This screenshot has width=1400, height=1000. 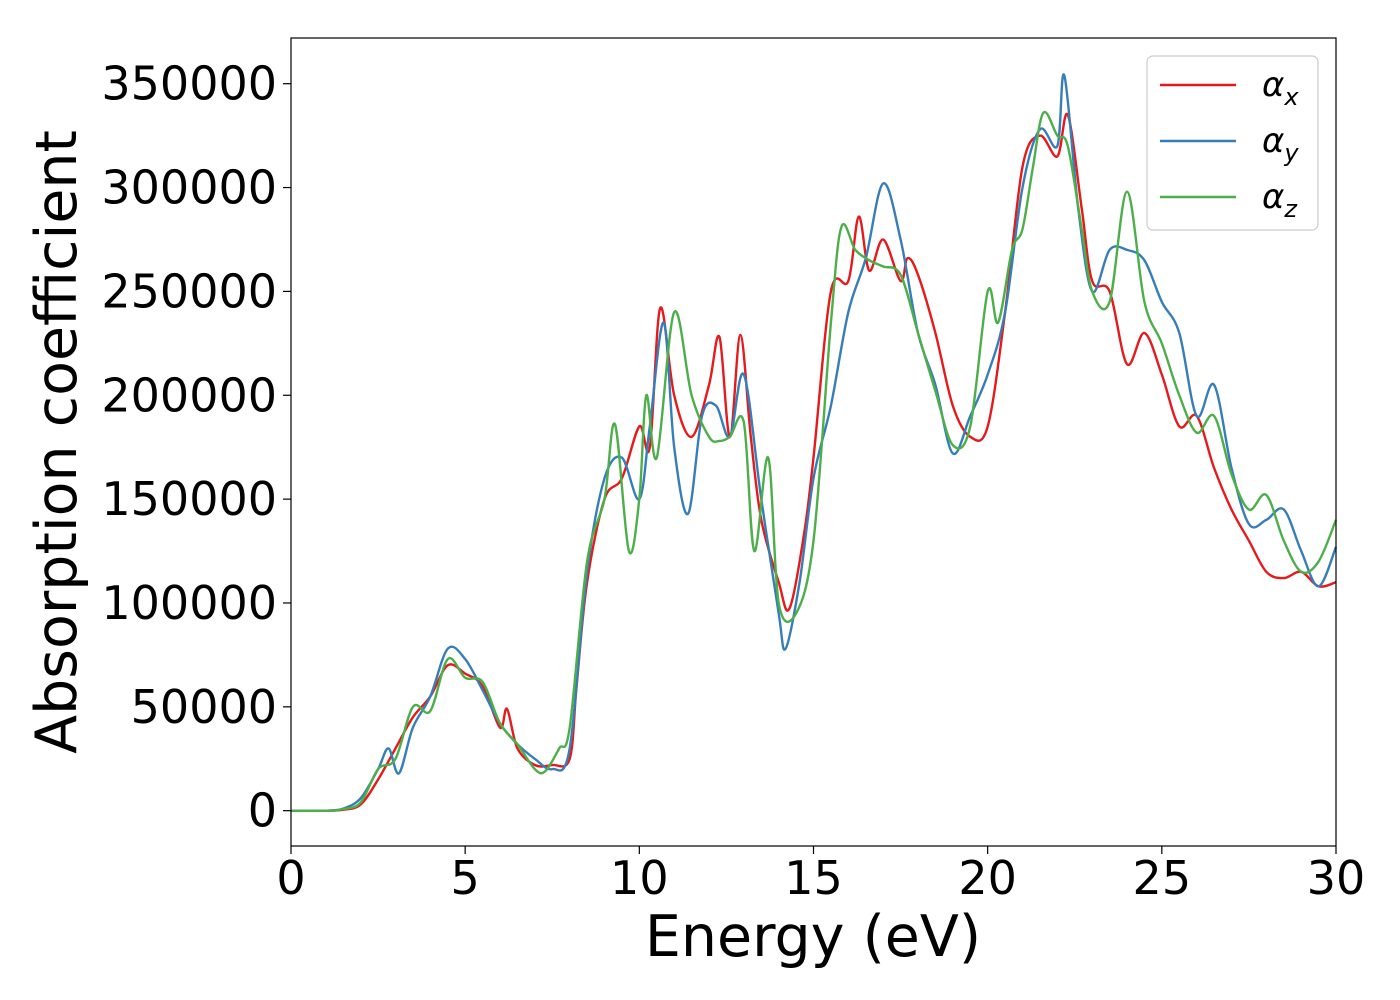 I want to click on x-tick-label: 25, so click(x=1162, y=878).